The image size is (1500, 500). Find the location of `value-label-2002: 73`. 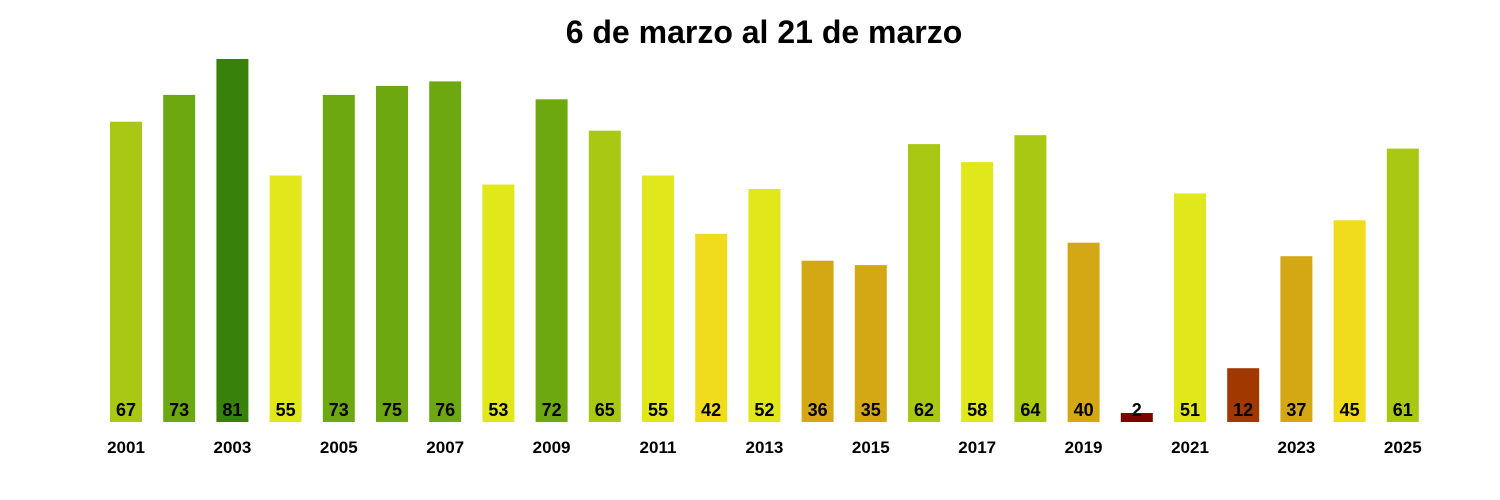

value-label-2002: 73 is located at coordinates (179, 410).